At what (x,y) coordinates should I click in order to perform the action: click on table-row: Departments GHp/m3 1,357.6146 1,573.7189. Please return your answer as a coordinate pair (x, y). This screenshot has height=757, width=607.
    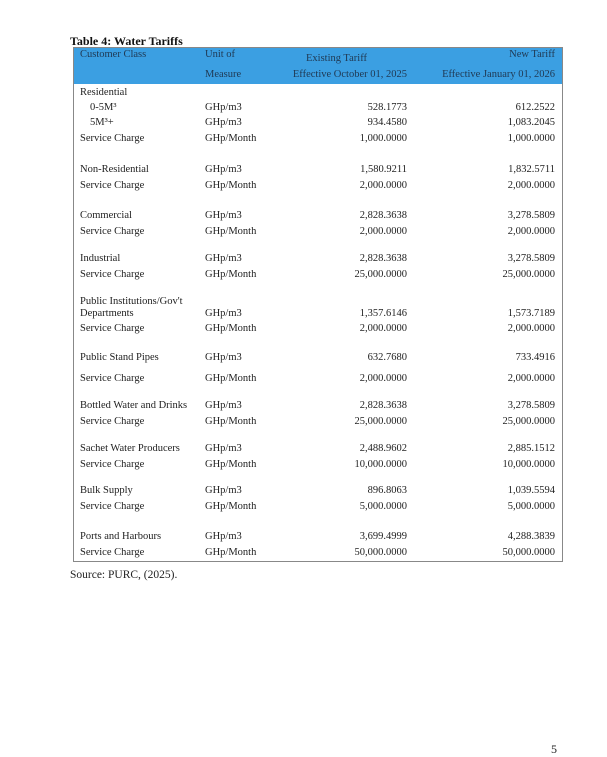
    Looking at the image, I should click on (318, 314).